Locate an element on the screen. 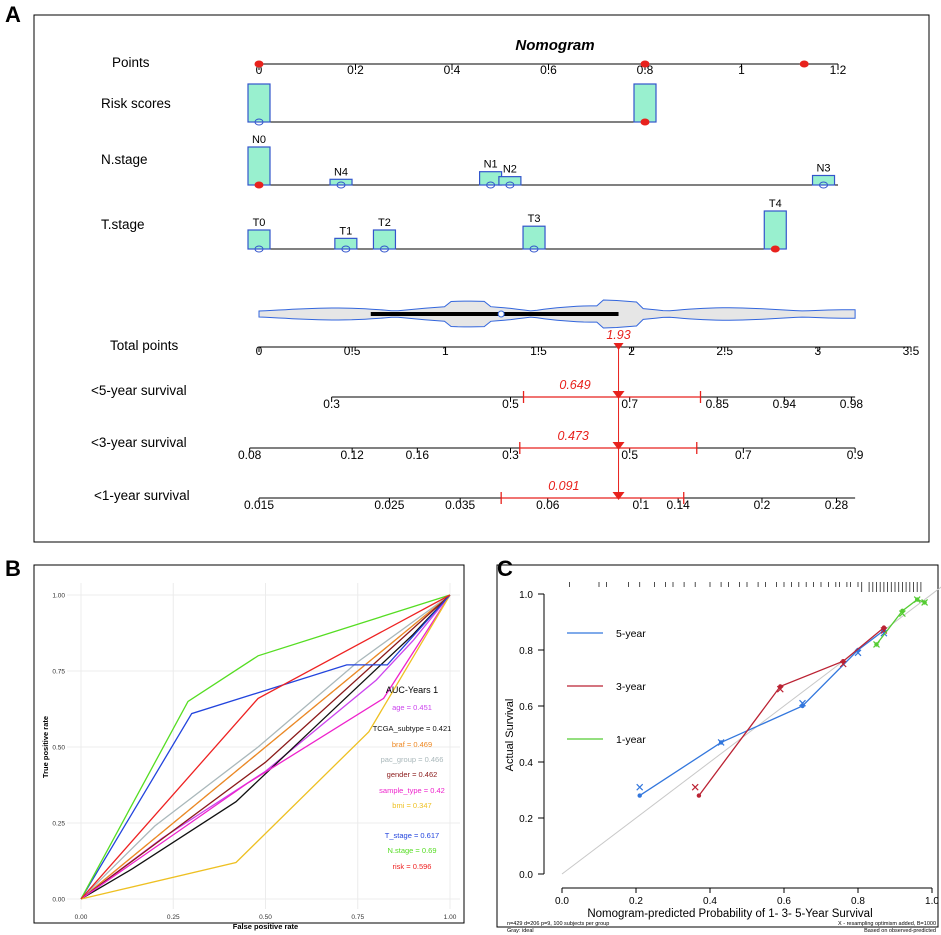 The width and height of the screenshot is (941, 935). roc-x-label: False positive rate is located at coordinates (265, 926).